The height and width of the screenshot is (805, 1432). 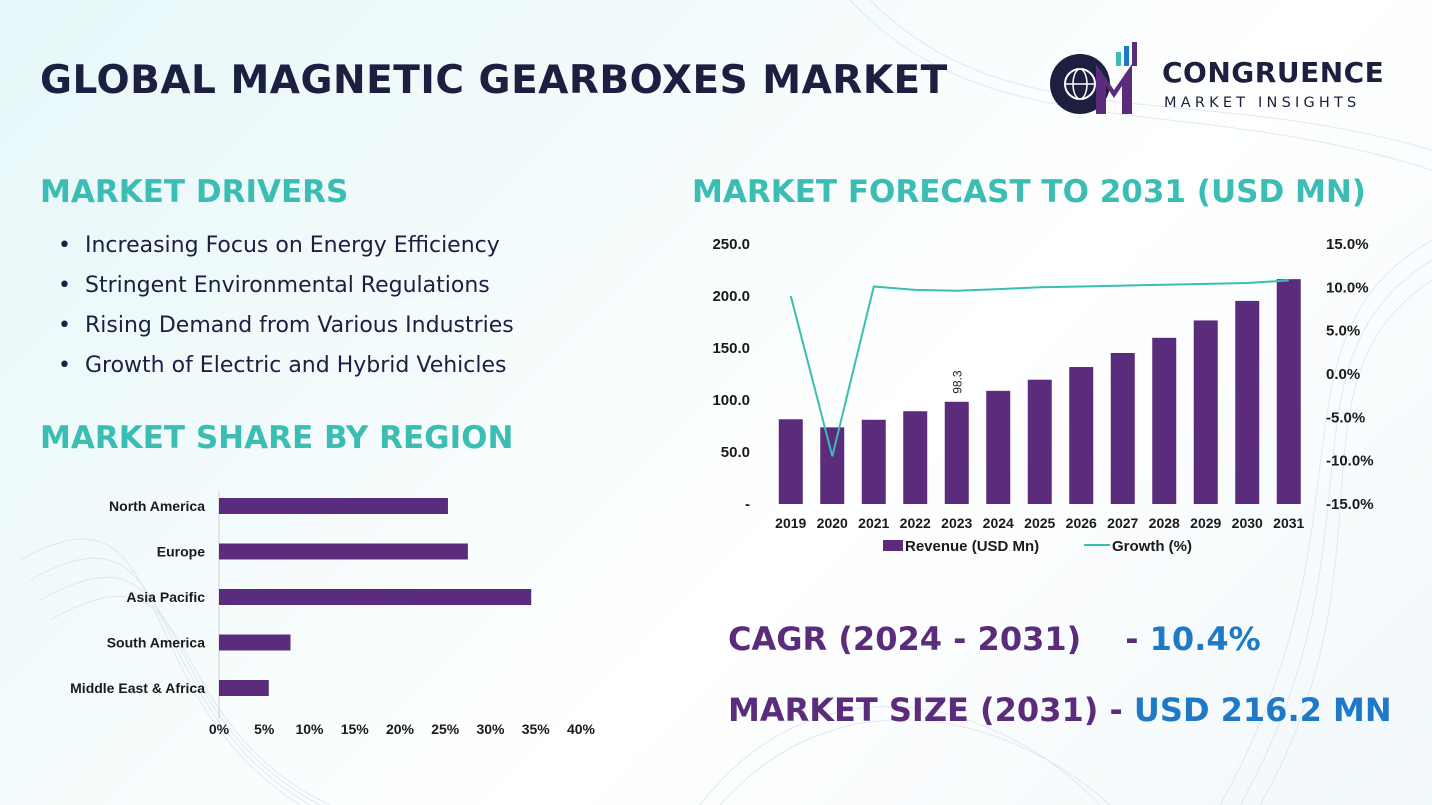 What do you see at coordinates (581, 729) in the screenshot?
I see `x-tick-label: 40%` at bounding box center [581, 729].